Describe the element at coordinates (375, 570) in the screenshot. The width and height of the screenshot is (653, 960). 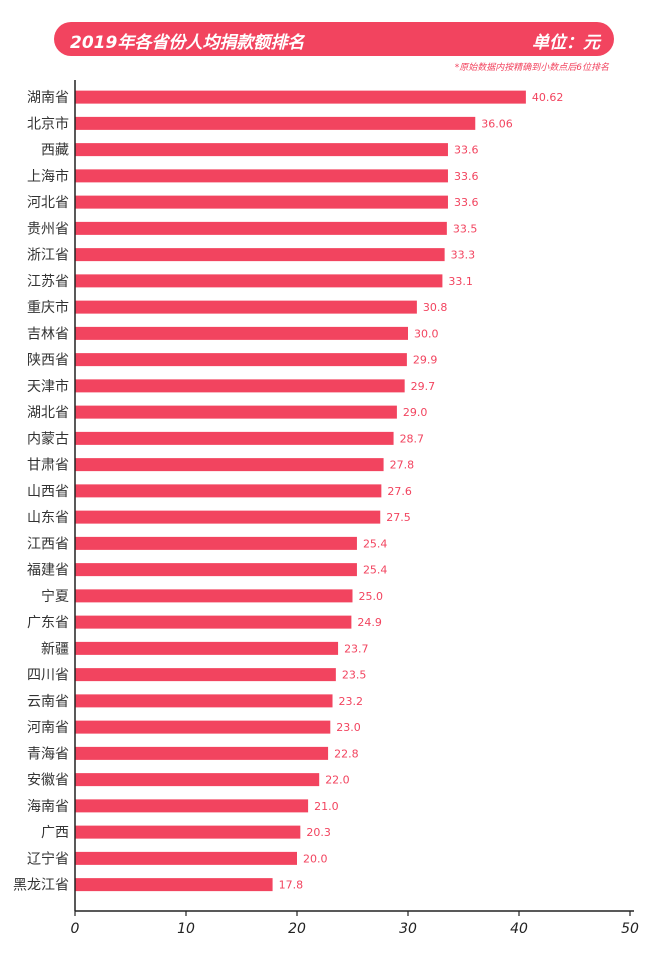
I see `value-label: 25.4` at that location.